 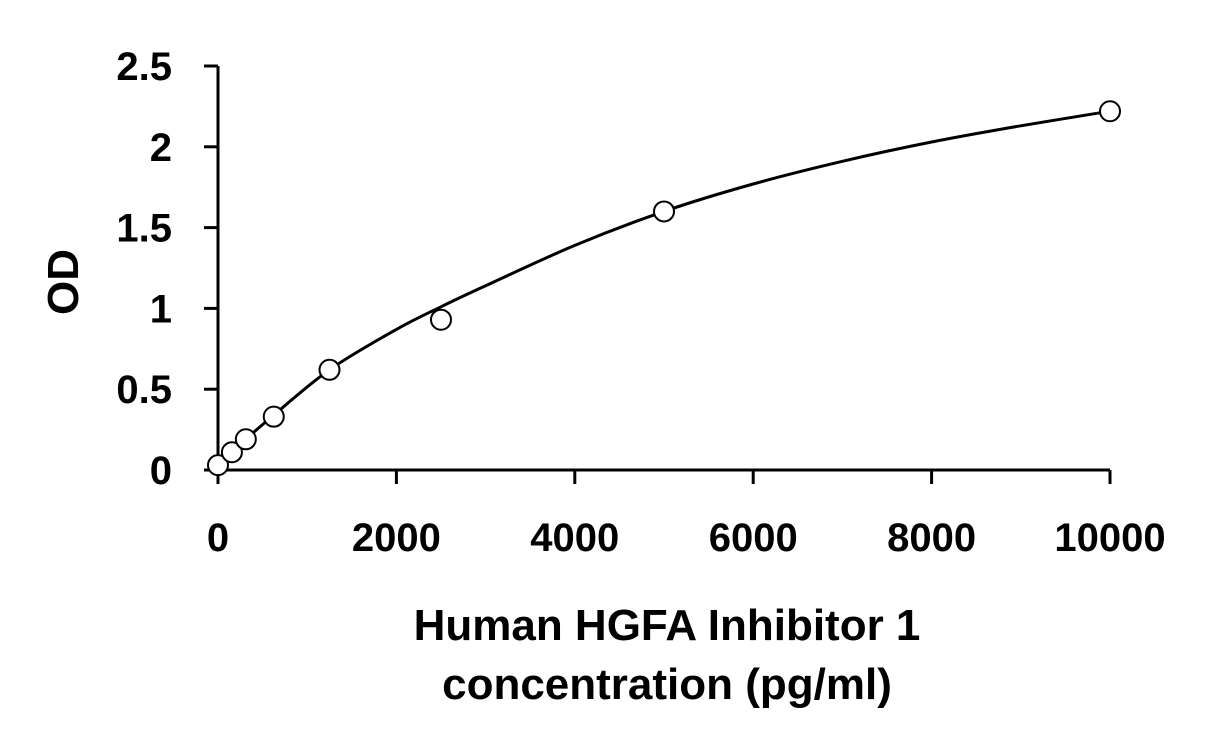 I want to click on y-ticks: 0 0.5 1 1.5 2 2.5, so click(x=167, y=269).